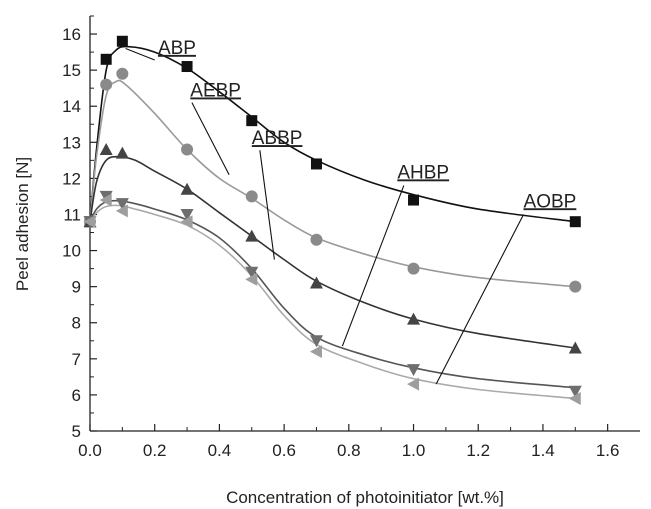 The image size is (651, 509). What do you see at coordinates (277, 138) in the screenshot?
I see `abbp-series-label: ABBP` at bounding box center [277, 138].